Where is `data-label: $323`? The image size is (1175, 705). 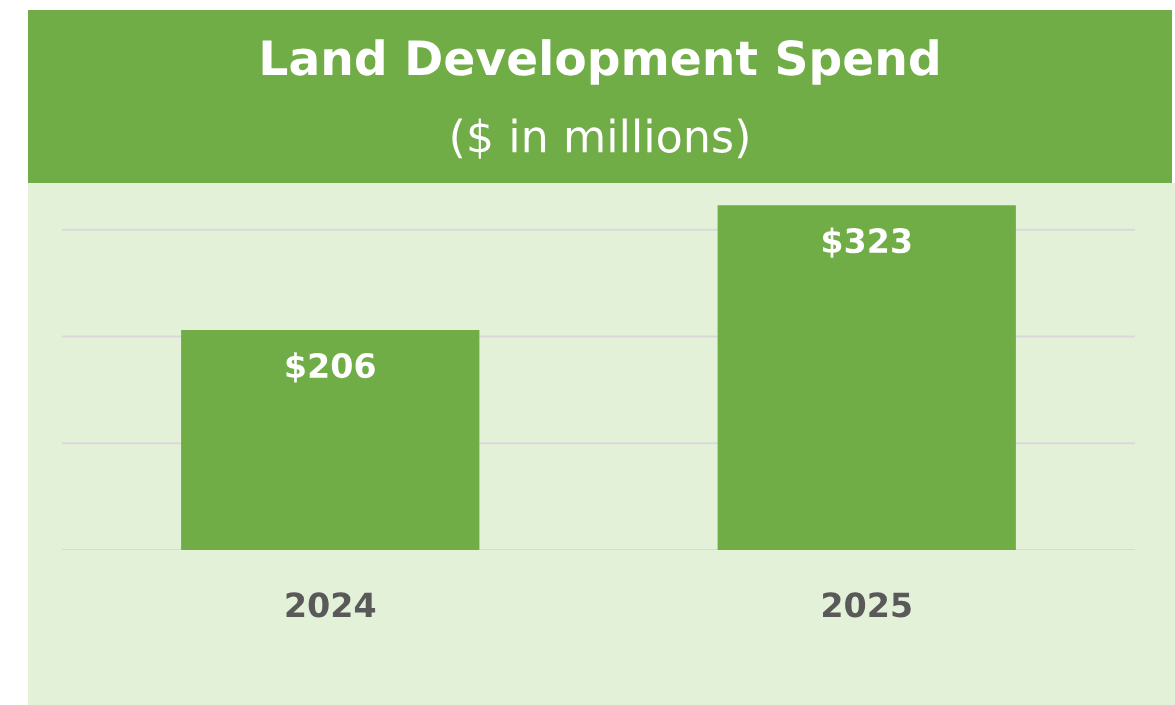
data-label: $323 is located at coordinates (866, 242).